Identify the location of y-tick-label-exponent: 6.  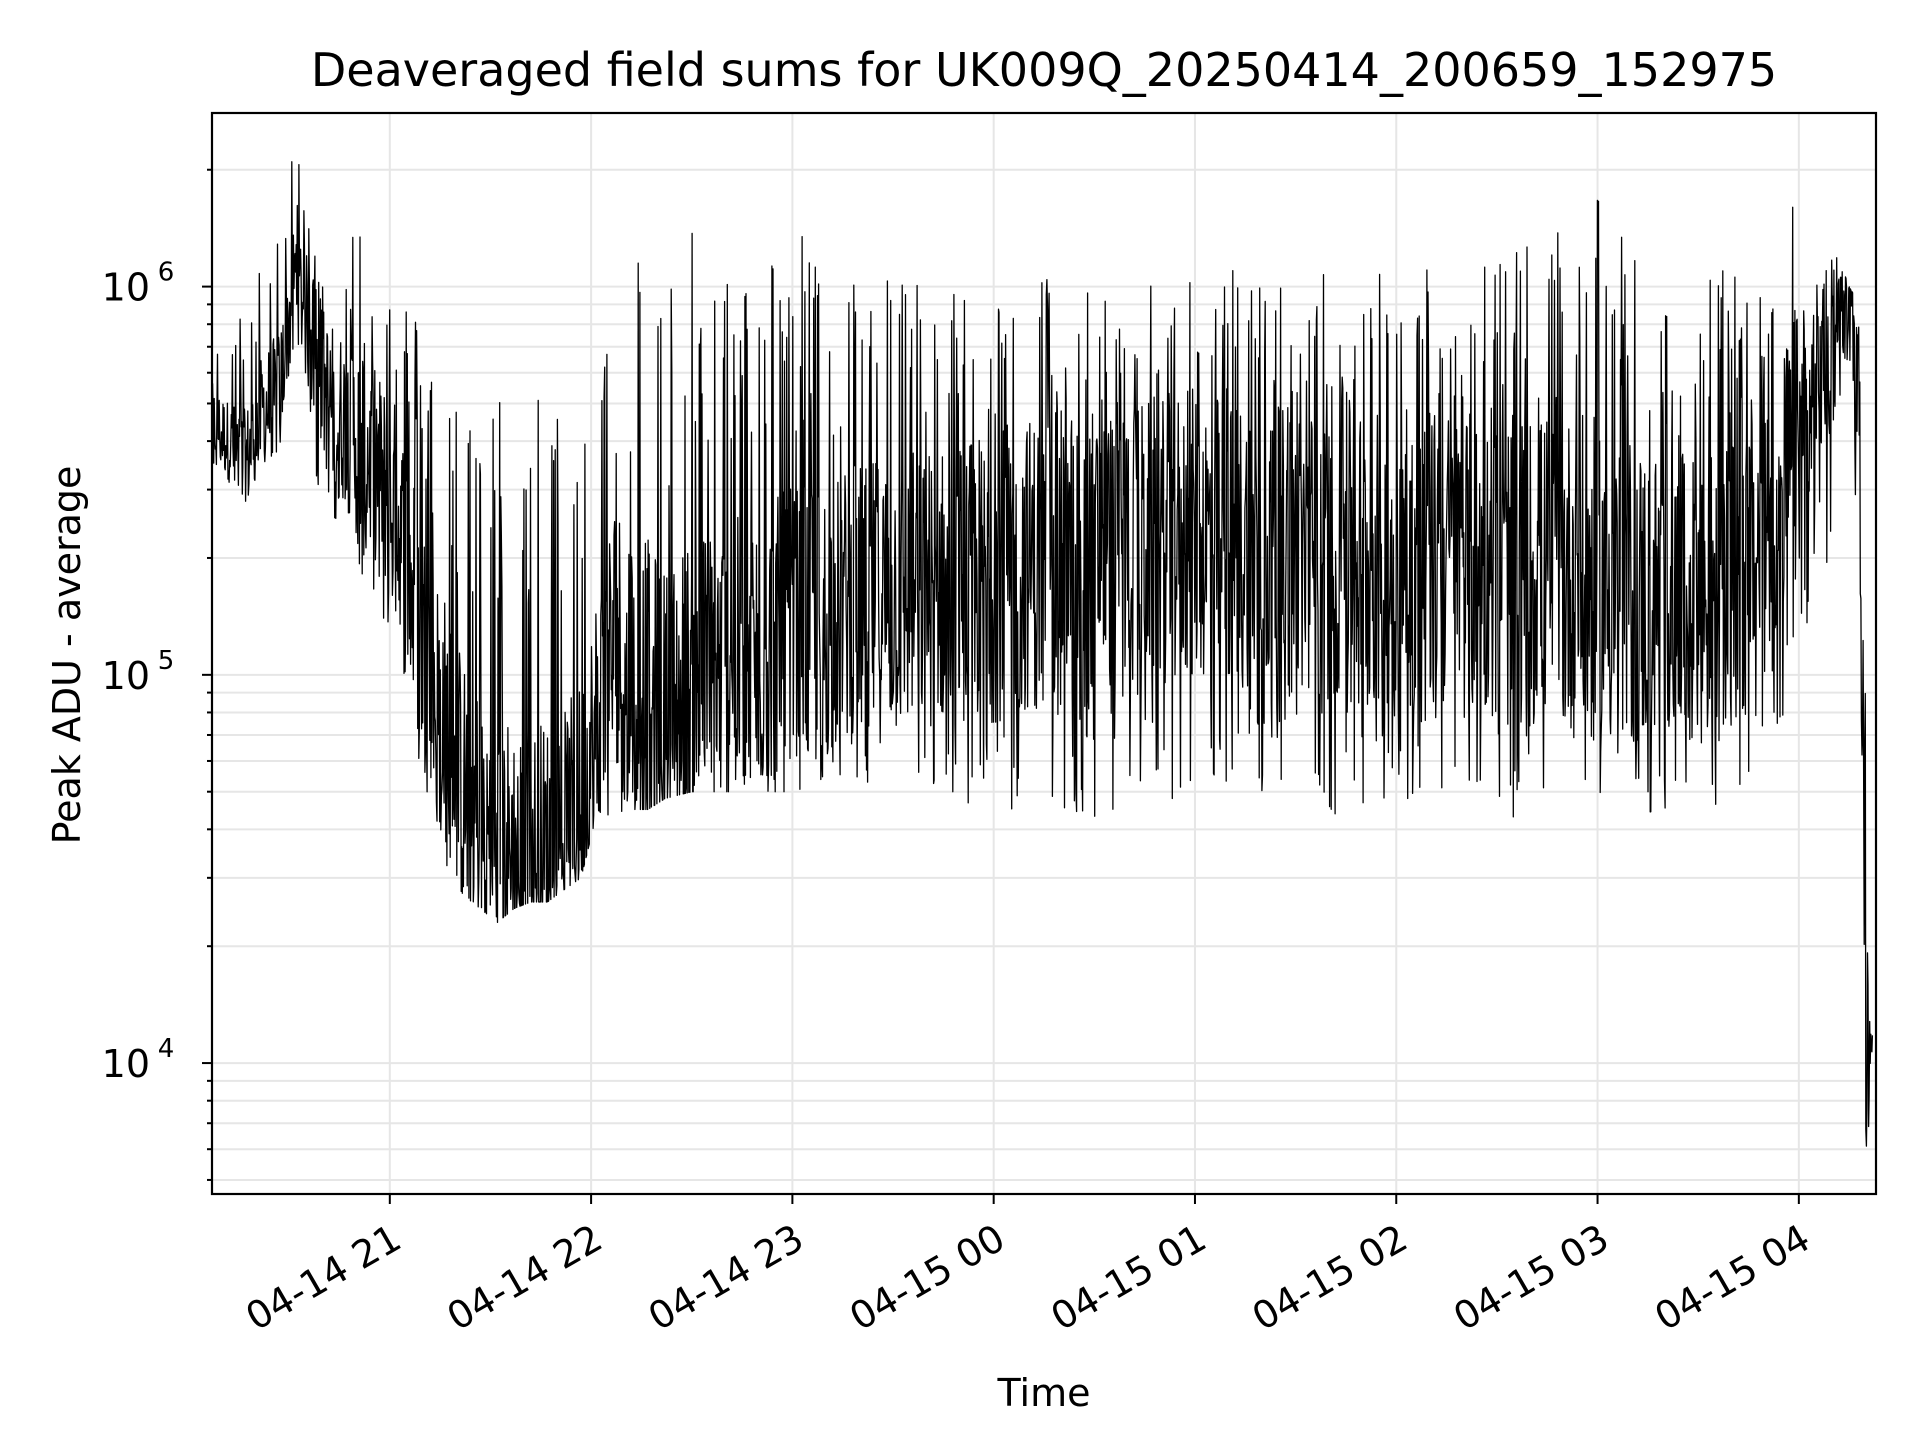
(166, 273).